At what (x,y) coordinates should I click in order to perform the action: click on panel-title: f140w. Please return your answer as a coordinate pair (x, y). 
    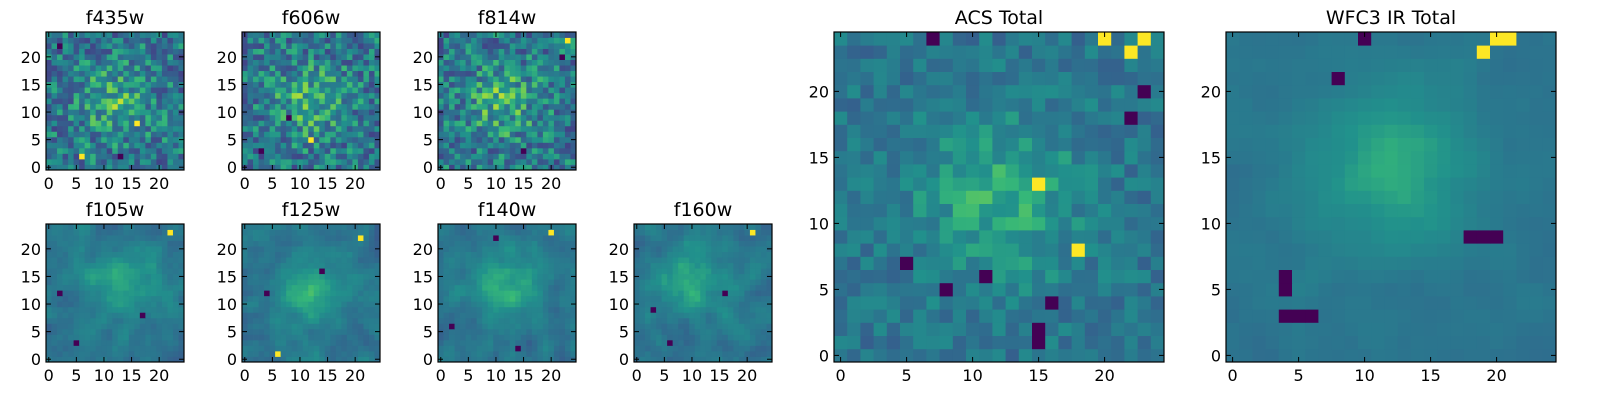
    Looking at the image, I should click on (507, 210).